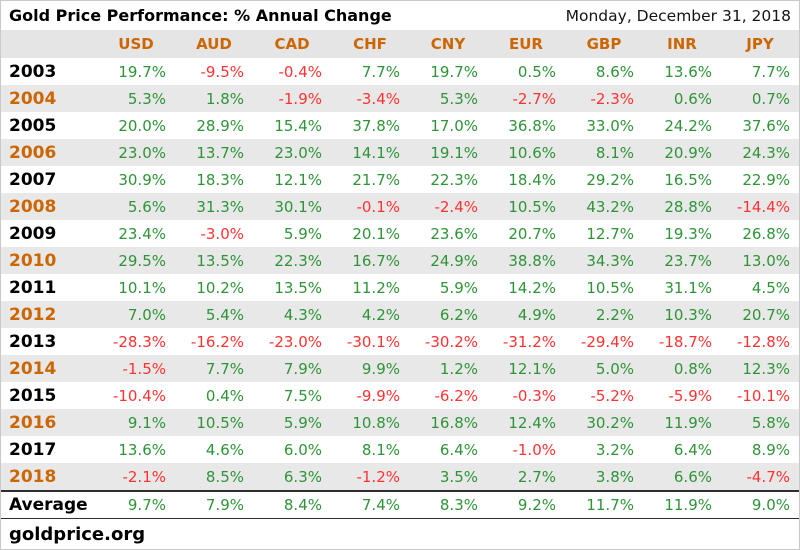 The image size is (800, 550). Describe the element at coordinates (200, 15) in the screenshot. I see `page-title: Gold Price Performance: % Annual Change` at that location.